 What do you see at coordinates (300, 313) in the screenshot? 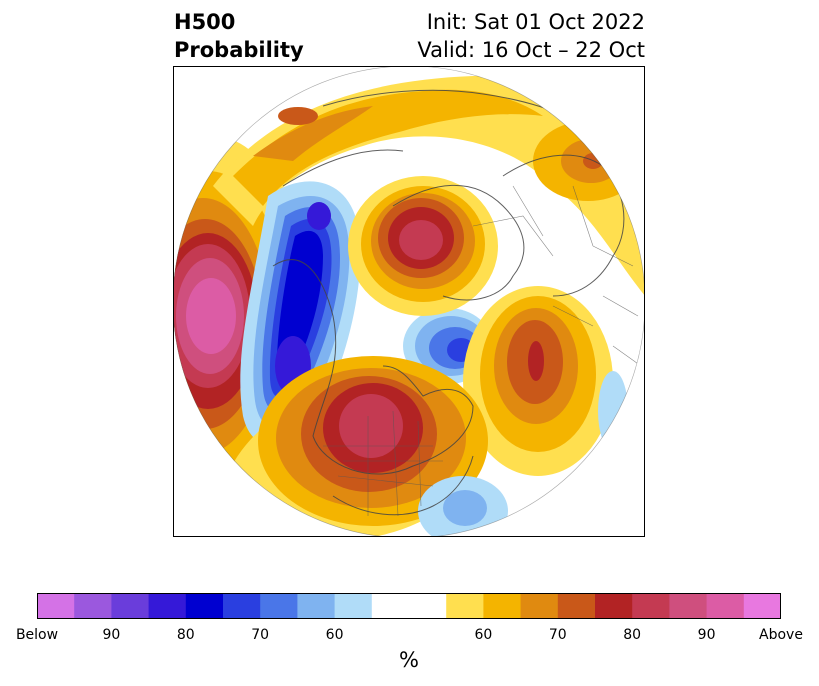
I see `below-normal-western-canada` at bounding box center [300, 313].